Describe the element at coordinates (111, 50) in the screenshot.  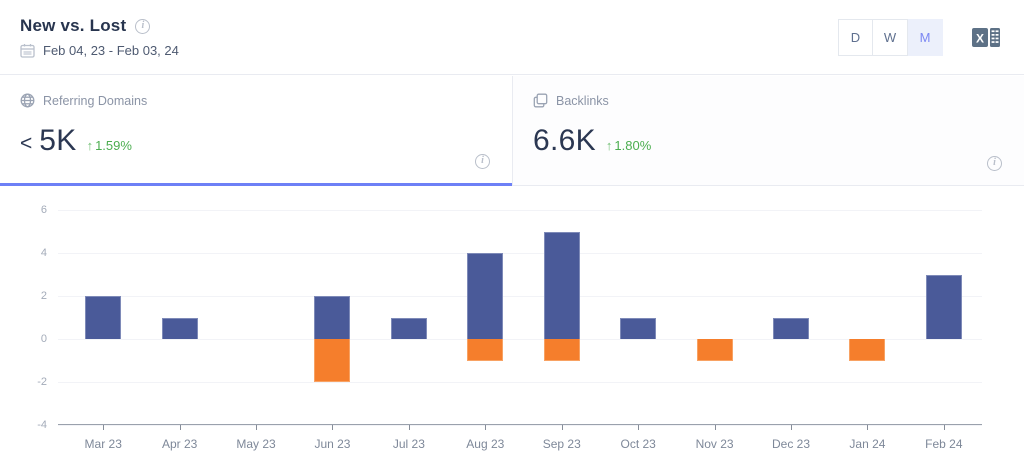
I see `date-range-label: Feb 04, 23 - Feb 03, 24` at that location.